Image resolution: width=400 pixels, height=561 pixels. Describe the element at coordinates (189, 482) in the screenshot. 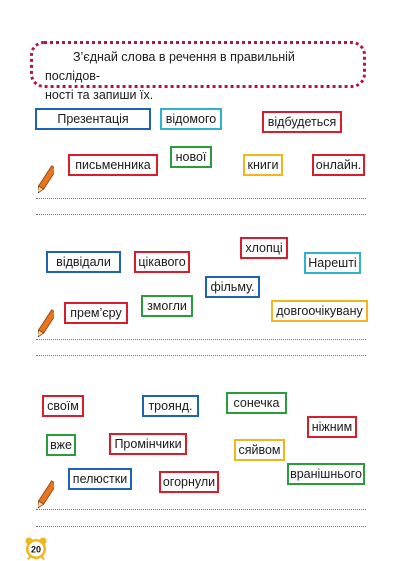

I see `word-card: огорнули` at that location.